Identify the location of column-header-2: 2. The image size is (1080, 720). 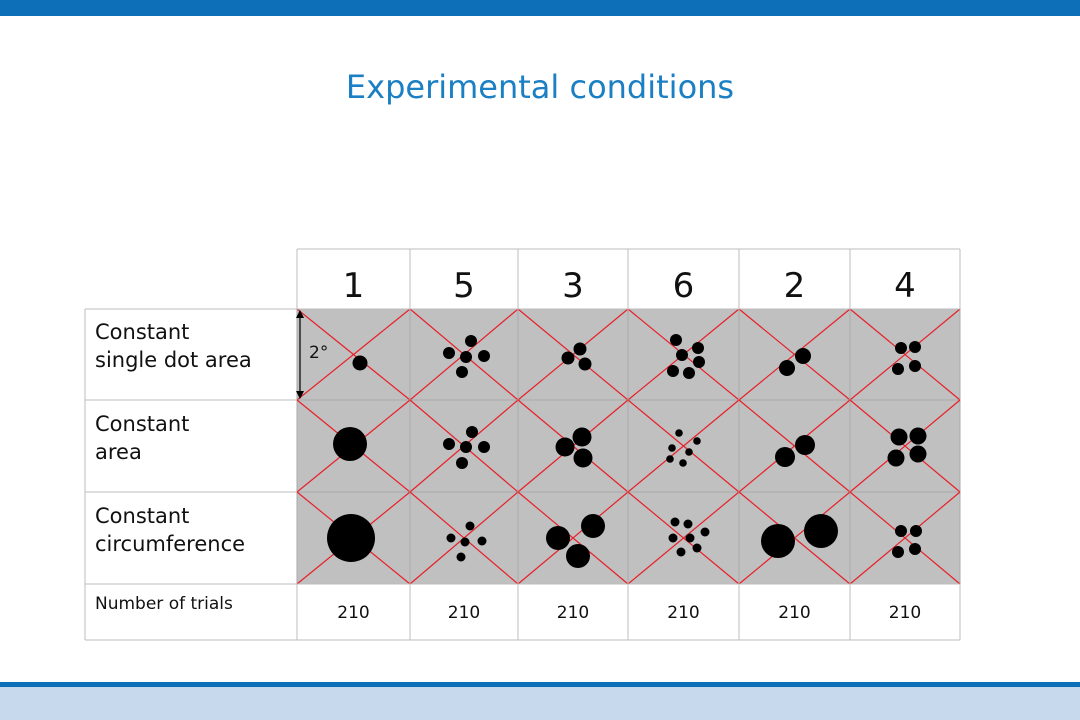
(795, 286).